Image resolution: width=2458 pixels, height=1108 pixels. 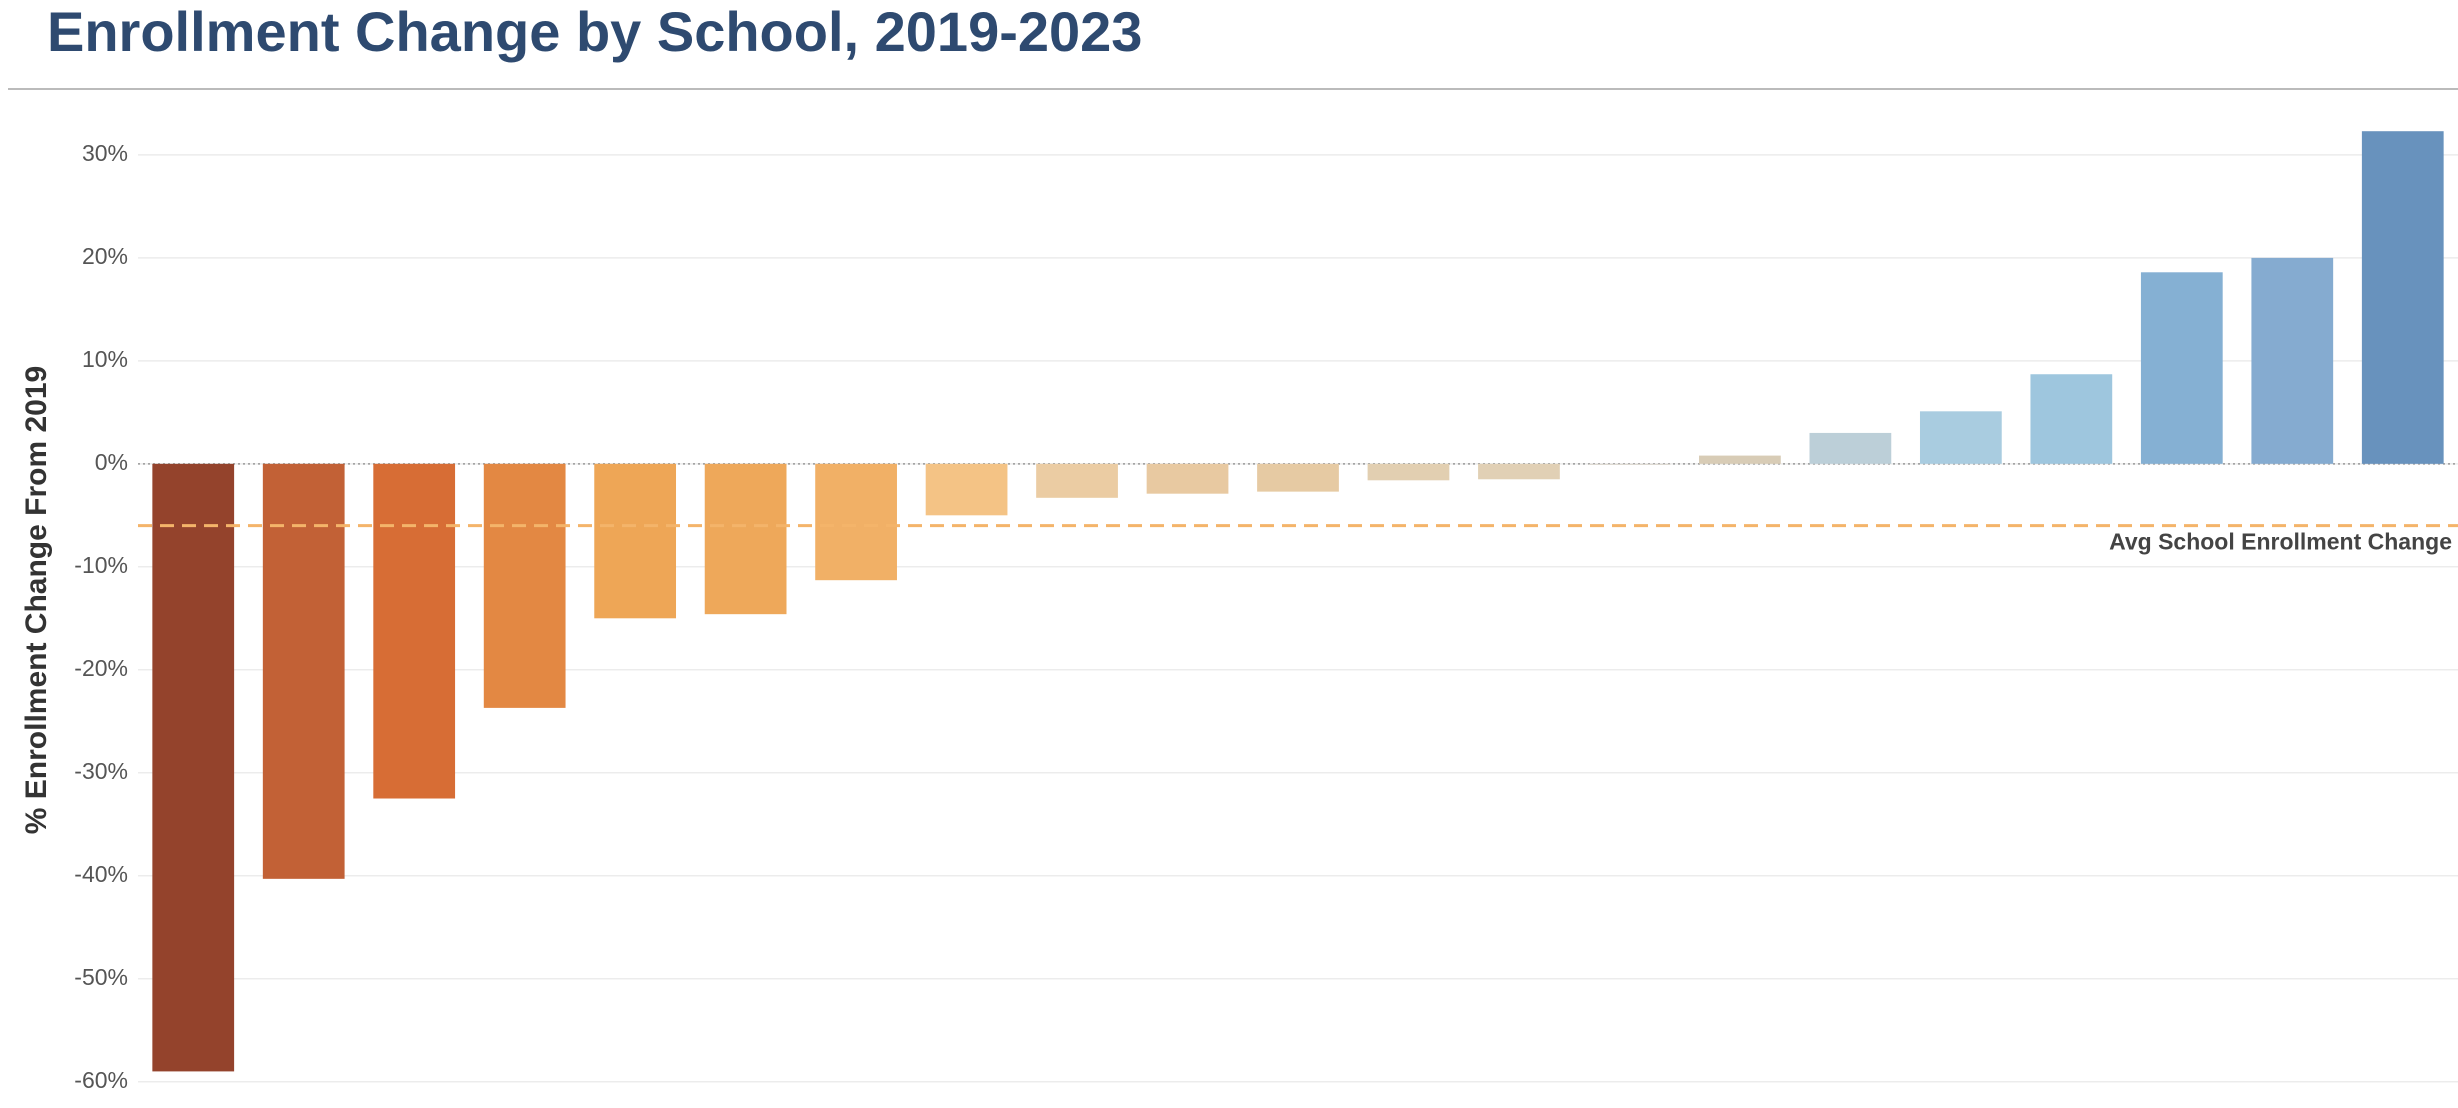 I want to click on y-tick-label: 0%, so click(x=111, y=462).